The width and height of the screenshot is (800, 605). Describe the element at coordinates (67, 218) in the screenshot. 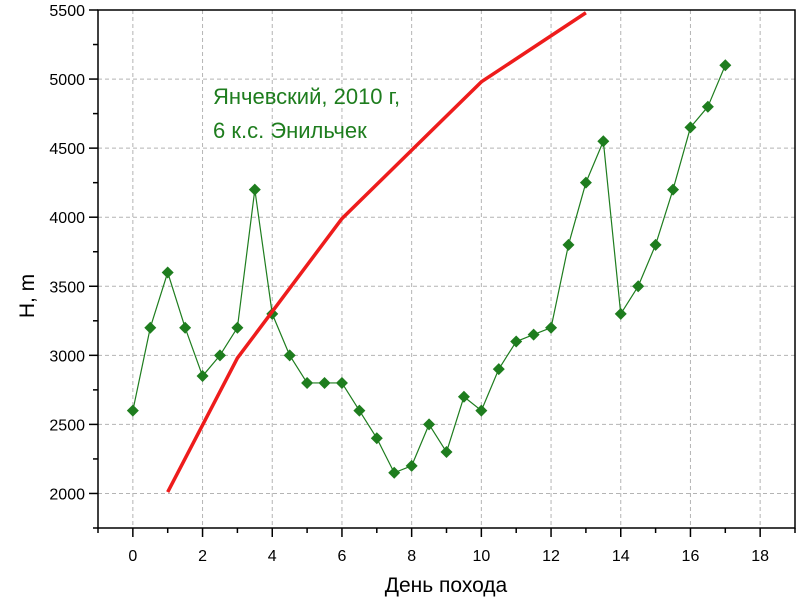

I see `y-tick-label: 4000` at that location.